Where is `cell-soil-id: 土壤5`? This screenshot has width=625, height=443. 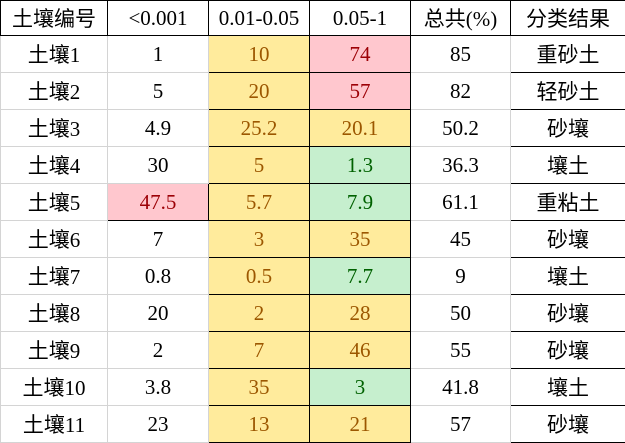
cell-soil-id: 土壤5 is located at coordinates (54, 202).